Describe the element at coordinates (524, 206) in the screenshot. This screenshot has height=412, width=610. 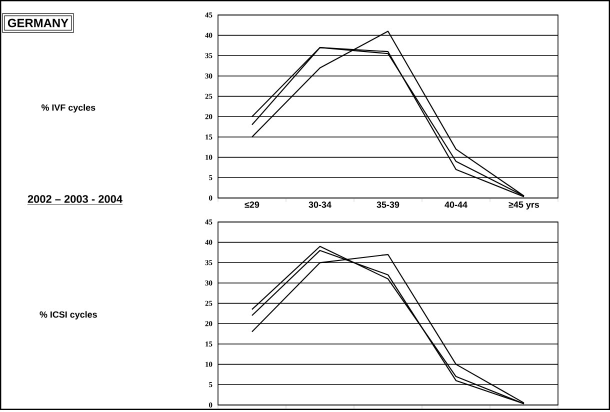
I see `x-tick-label: ≥45 yrs` at that location.